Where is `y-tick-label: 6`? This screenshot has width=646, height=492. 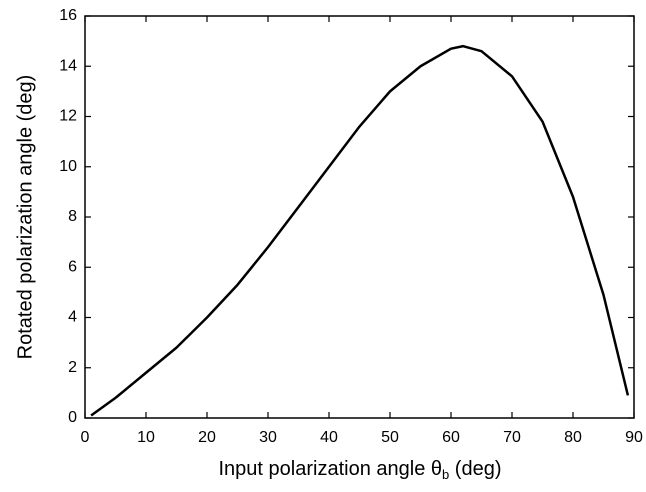 y-tick-label: 6 is located at coordinates (72, 266).